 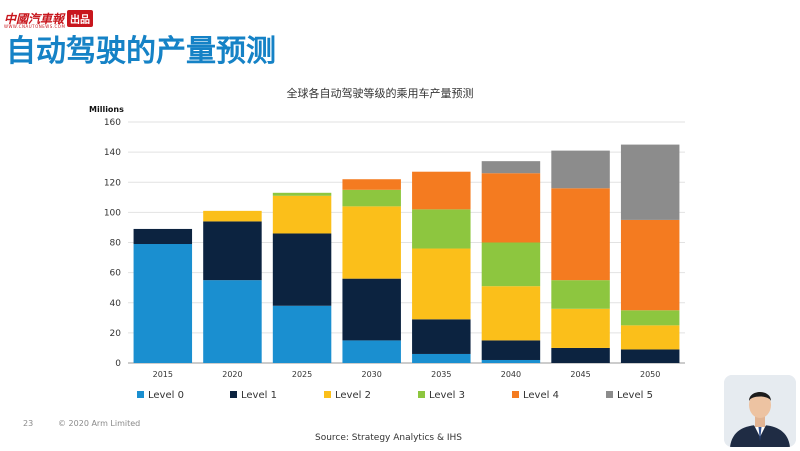 I want to click on presenter-avatar, so click(x=760, y=411).